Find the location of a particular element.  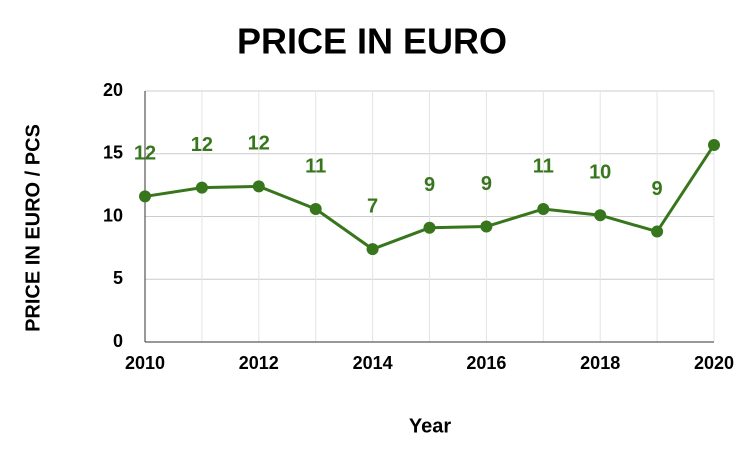

data-label: 10 is located at coordinates (600, 173).